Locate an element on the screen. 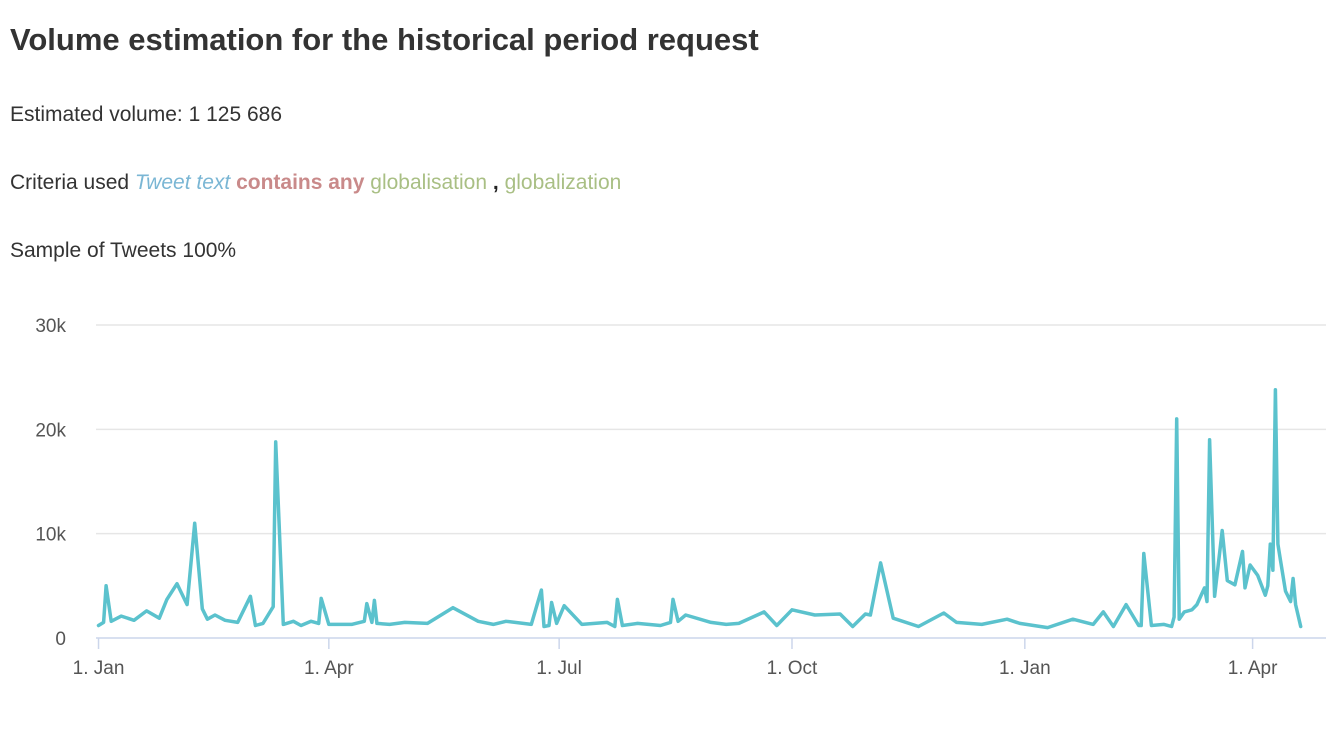 The image size is (1342, 734). estimated-volume: Estimated volume: 1 125 686 is located at coordinates (146, 115).